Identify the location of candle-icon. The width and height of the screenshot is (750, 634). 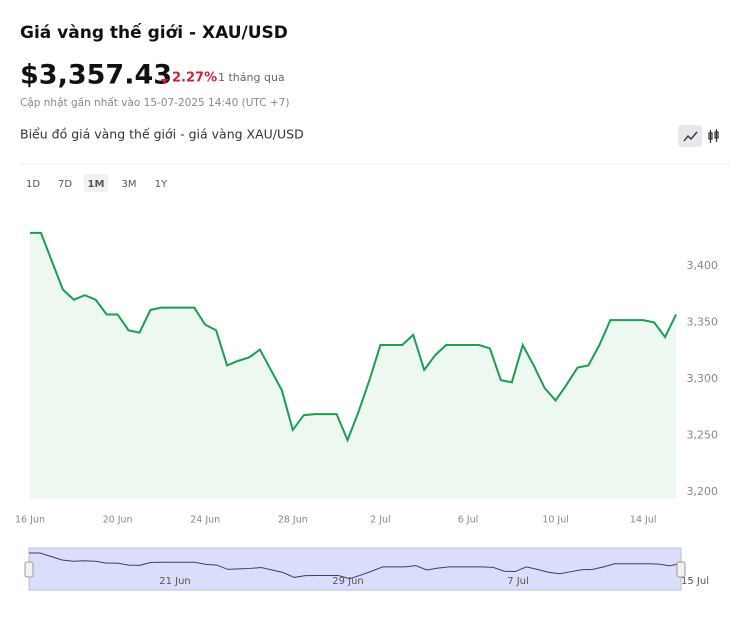
(713, 136).